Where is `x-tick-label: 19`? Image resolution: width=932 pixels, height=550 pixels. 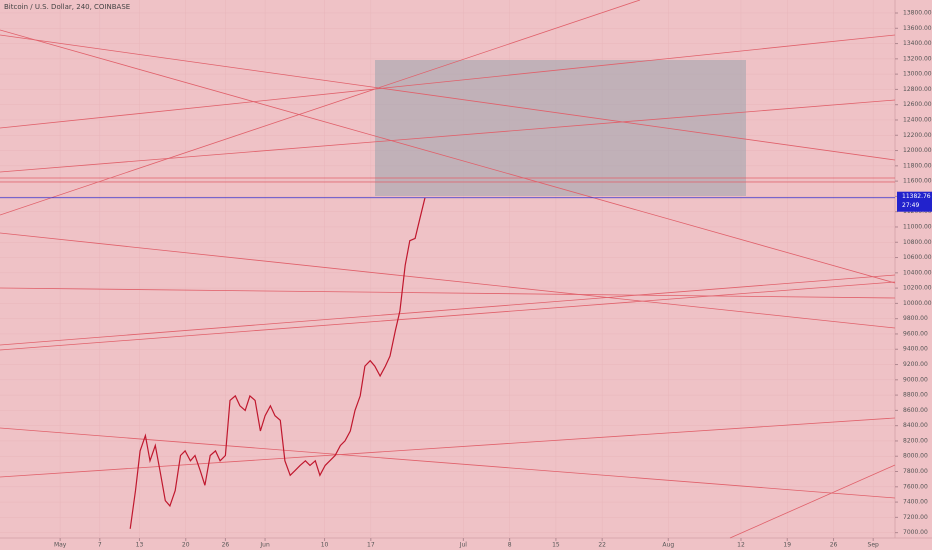 x-tick-label: 19 is located at coordinates (787, 545).